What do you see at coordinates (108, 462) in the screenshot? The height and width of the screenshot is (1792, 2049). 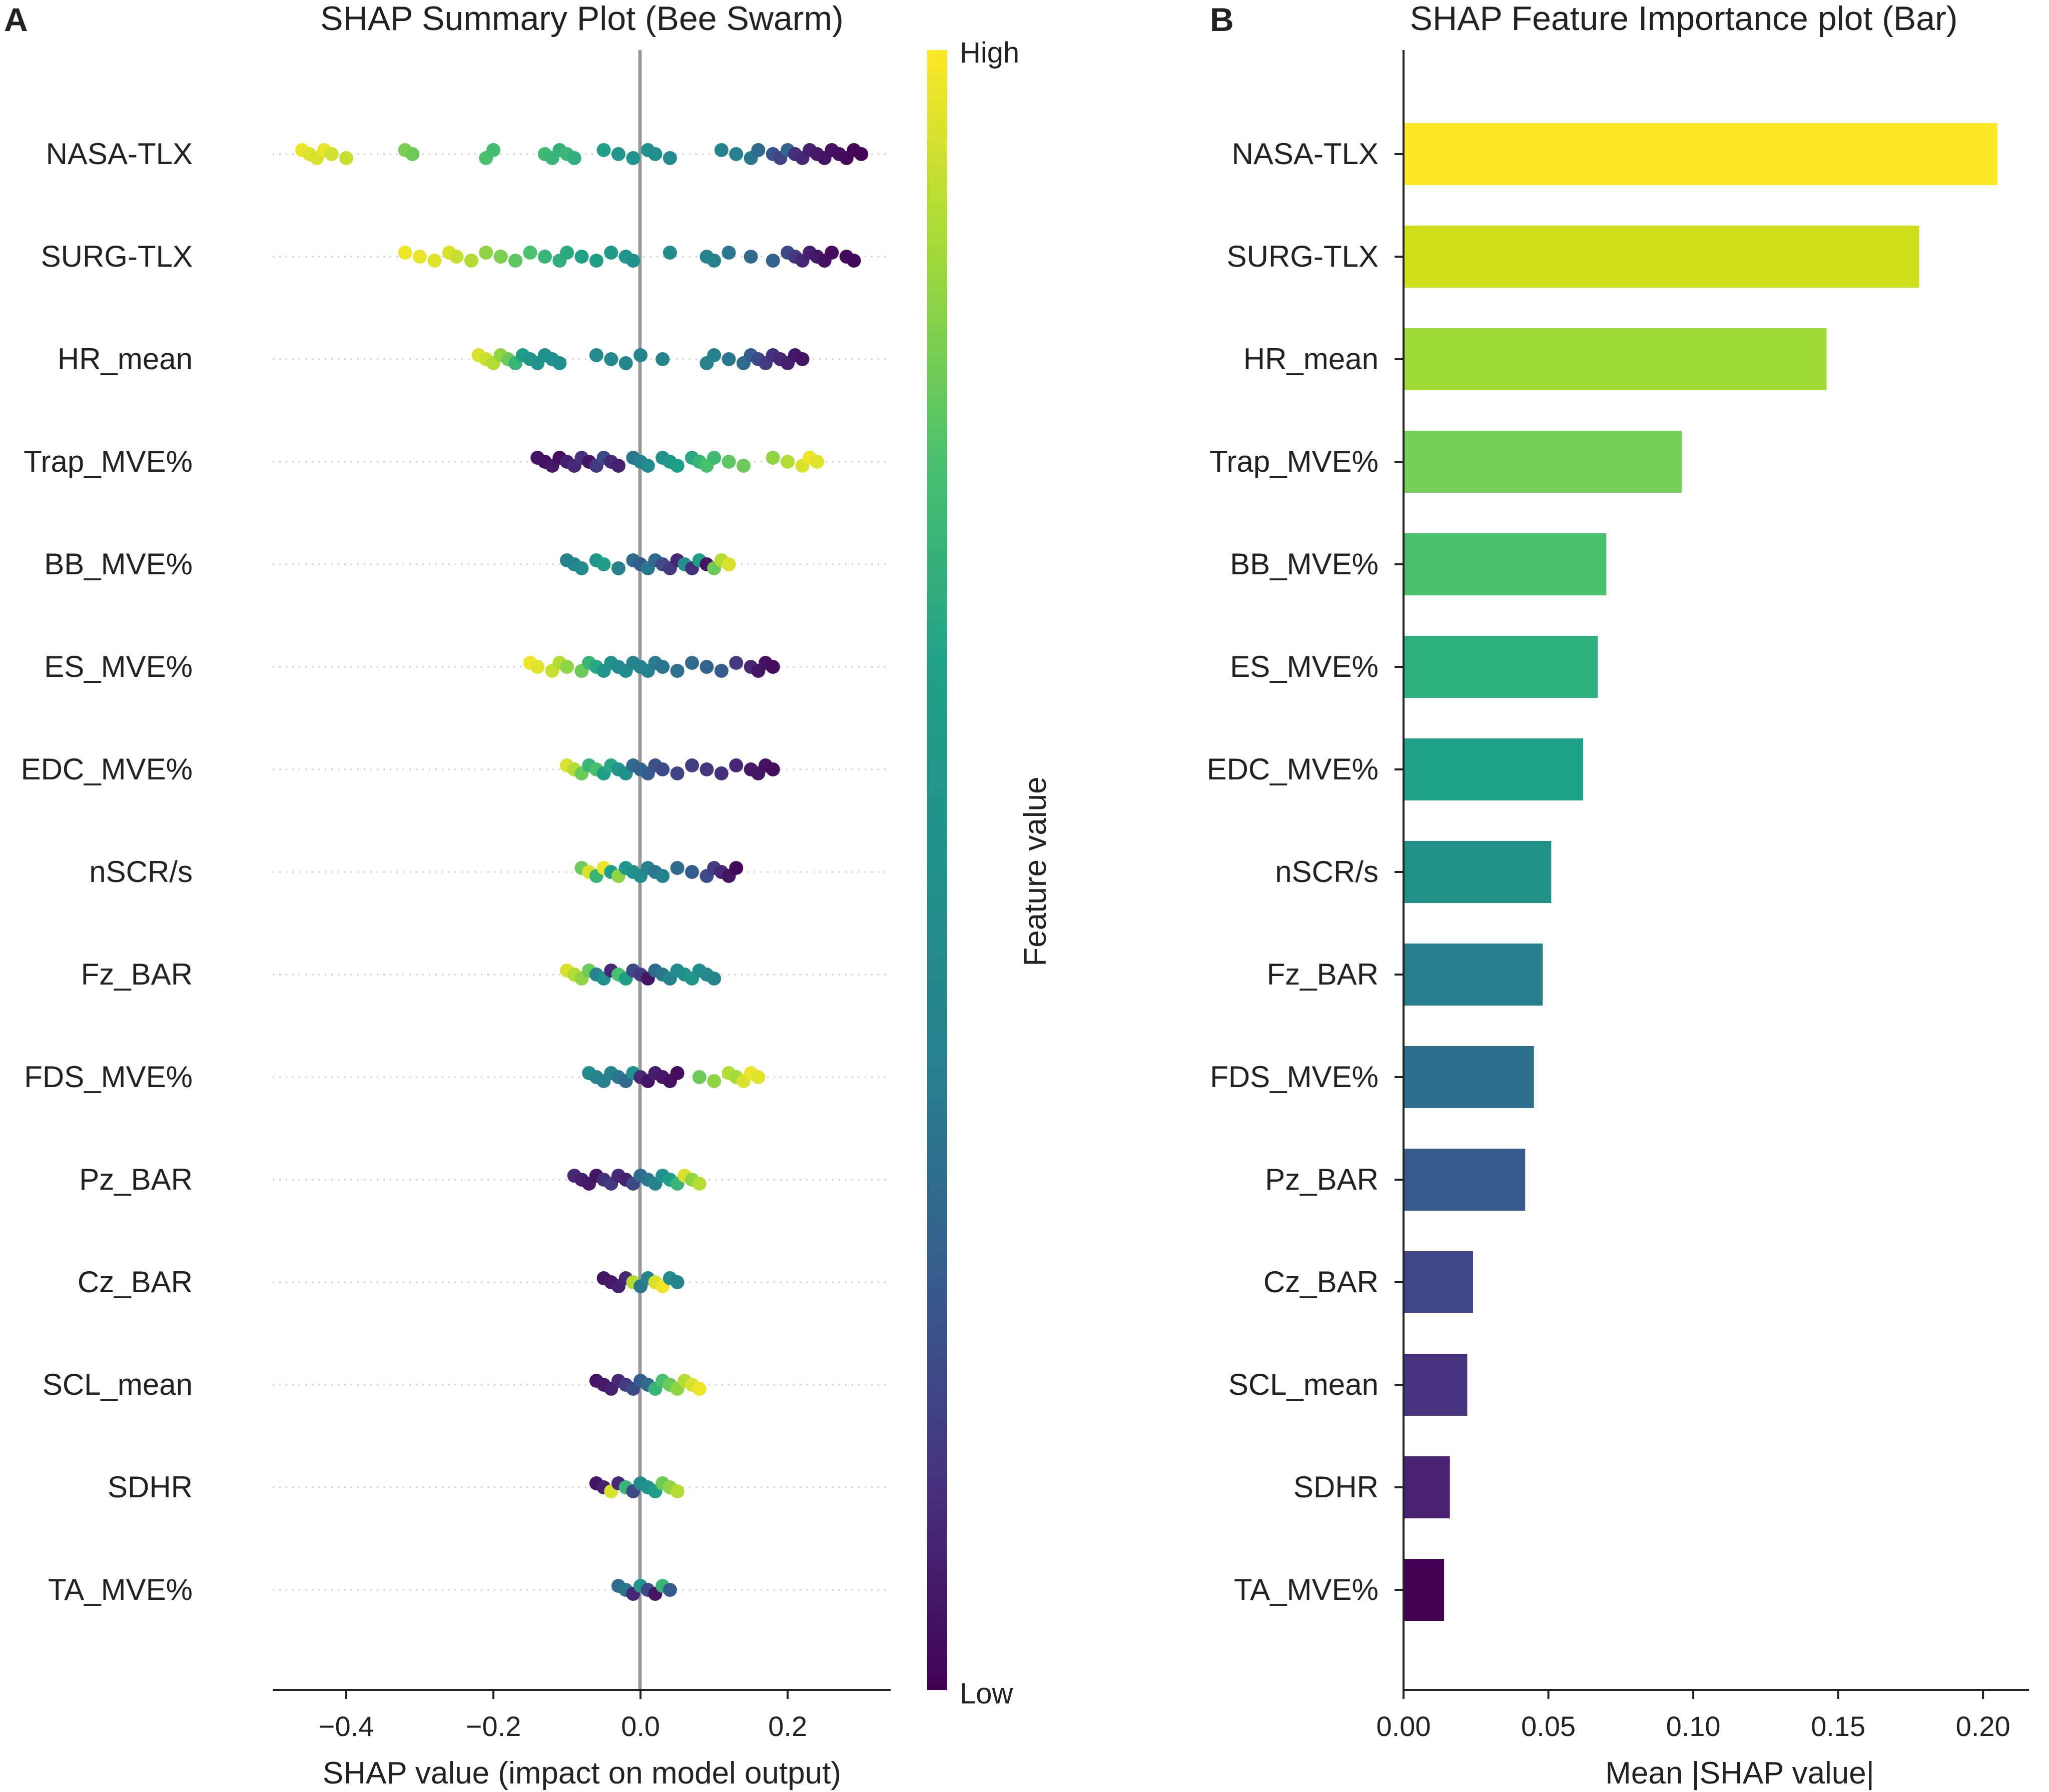 I see `feature-label-trap-mve: Trap_MVE%` at bounding box center [108, 462].